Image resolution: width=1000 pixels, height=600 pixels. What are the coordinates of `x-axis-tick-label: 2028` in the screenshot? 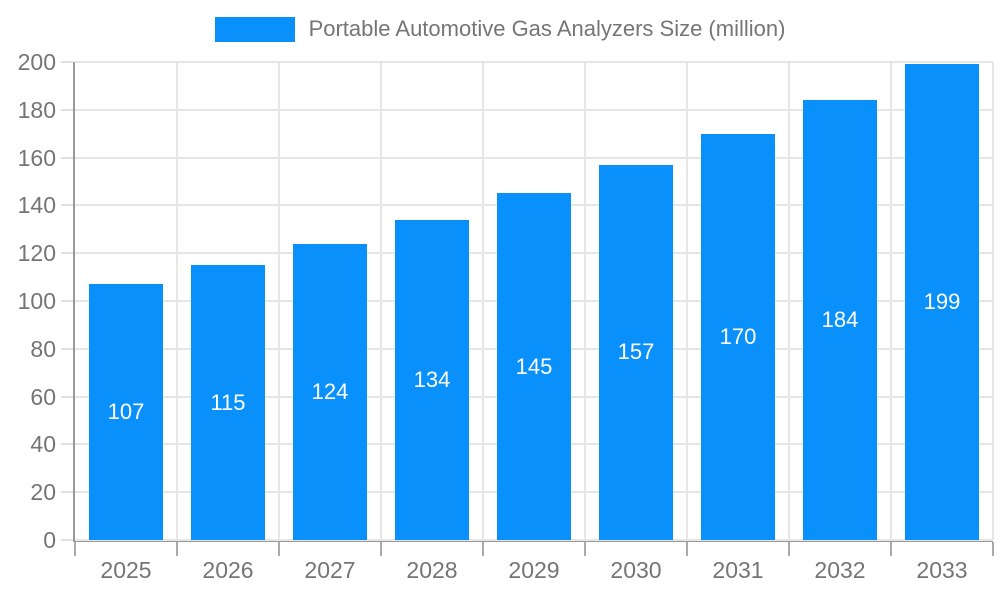 It's located at (432, 570).